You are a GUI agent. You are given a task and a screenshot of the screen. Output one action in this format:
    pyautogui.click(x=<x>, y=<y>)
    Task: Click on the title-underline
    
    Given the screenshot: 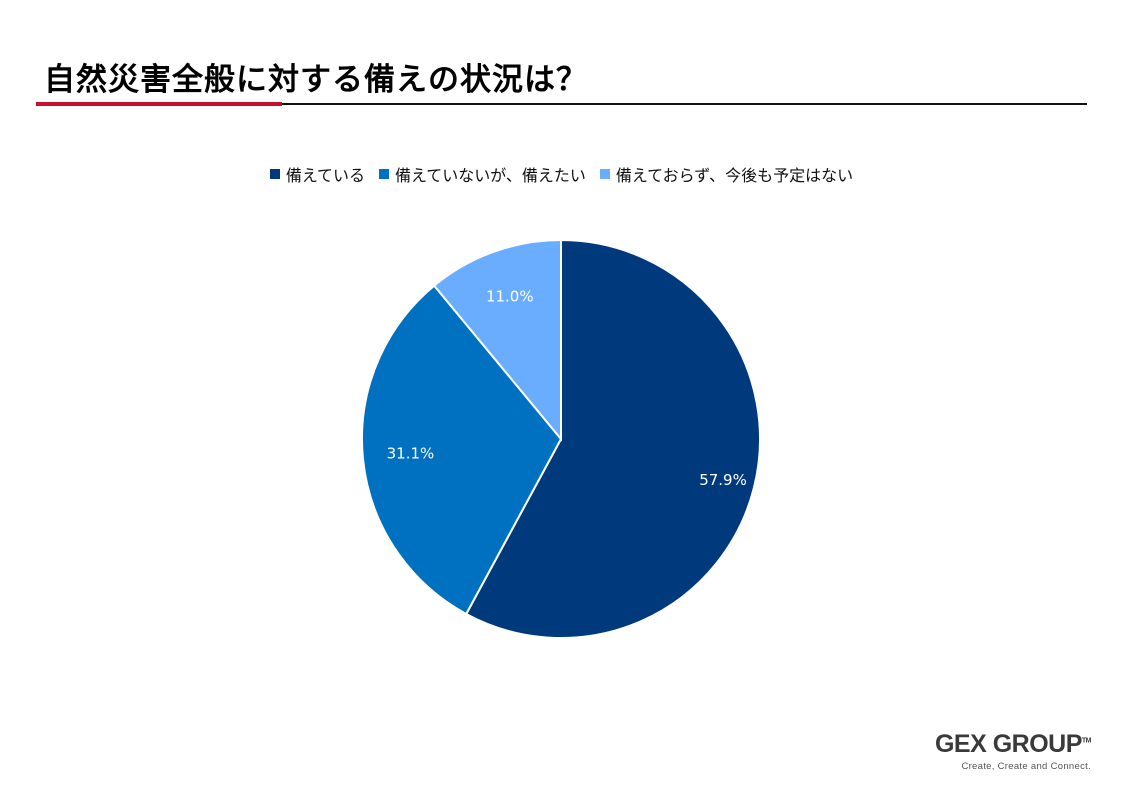 What is the action you would take?
    pyautogui.click(x=684, y=104)
    